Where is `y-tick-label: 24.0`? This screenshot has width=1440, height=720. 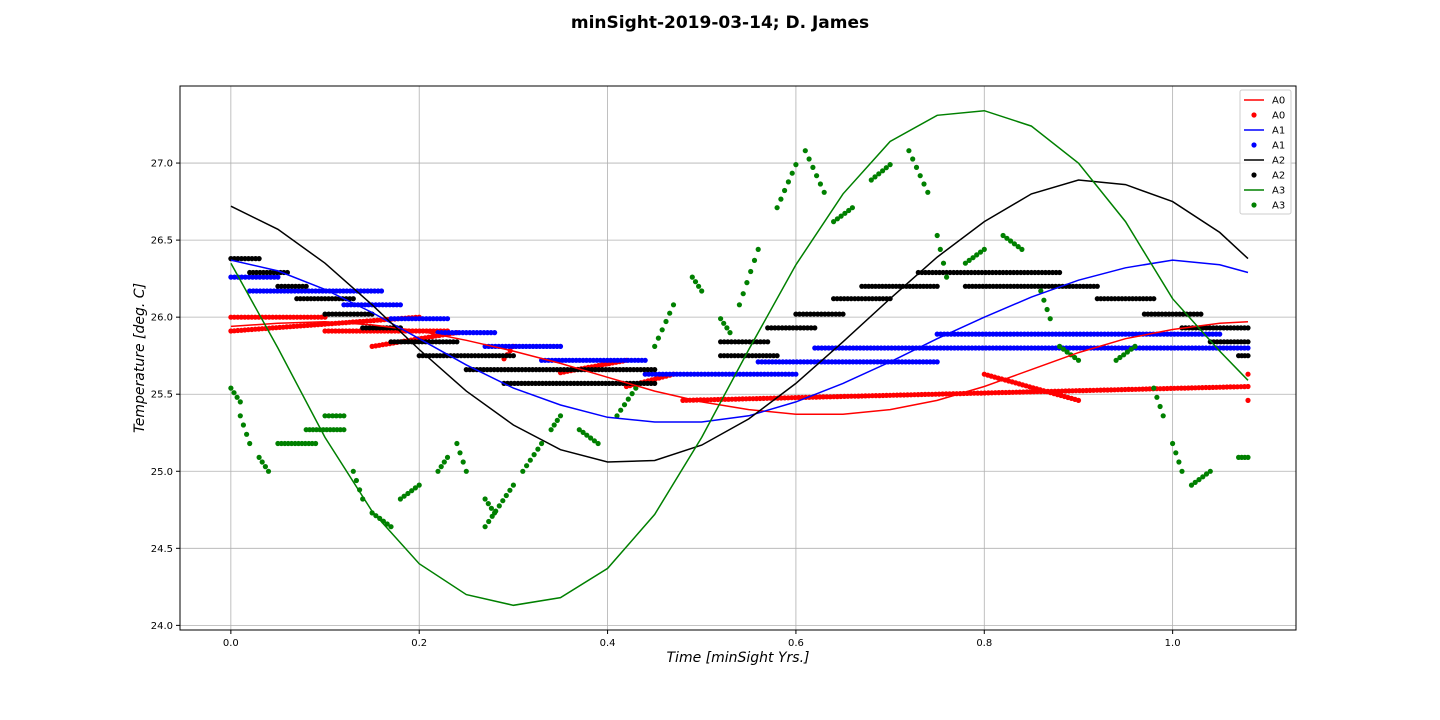
y-tick-label: 24.0 is located at coordinates (162, 626).